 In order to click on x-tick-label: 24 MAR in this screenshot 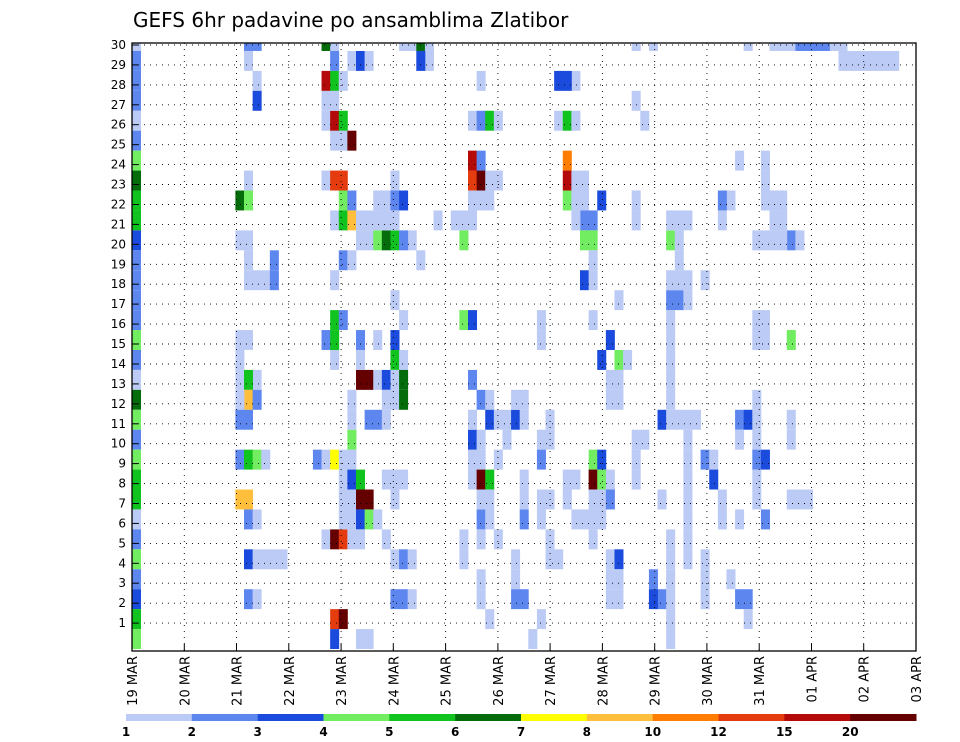, I will do `click(394, 681)`.